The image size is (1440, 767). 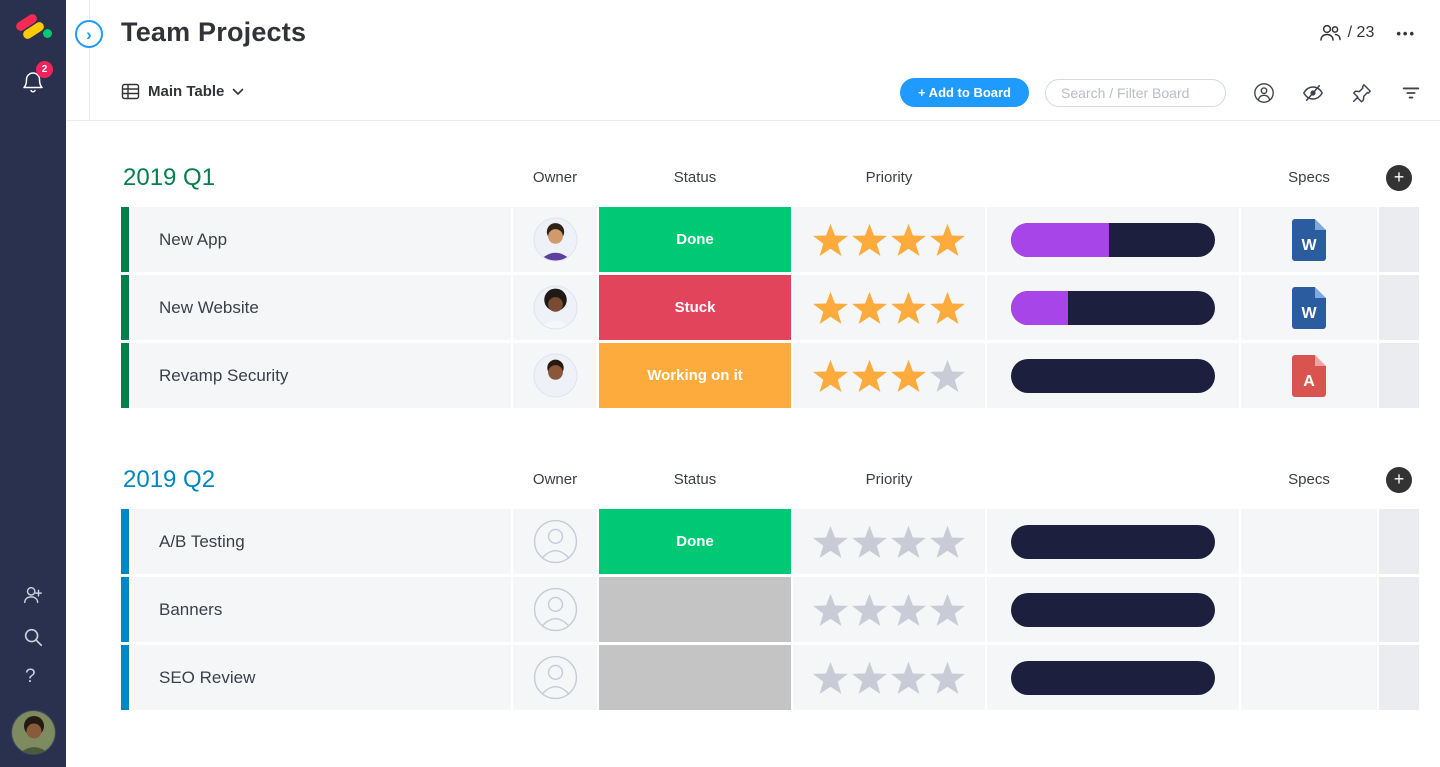 I want to click on board-members-count: / 23, so click(x=1361, y=32).